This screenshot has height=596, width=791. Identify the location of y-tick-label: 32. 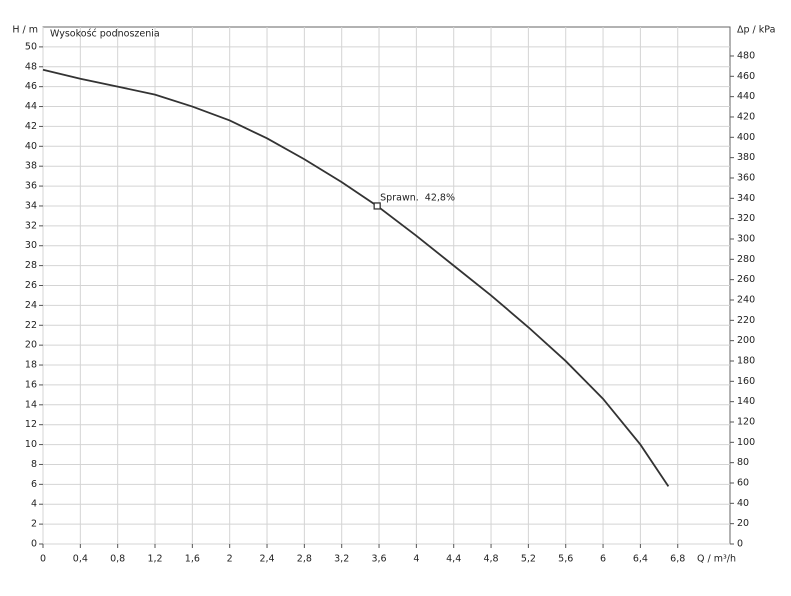
(31, 225).